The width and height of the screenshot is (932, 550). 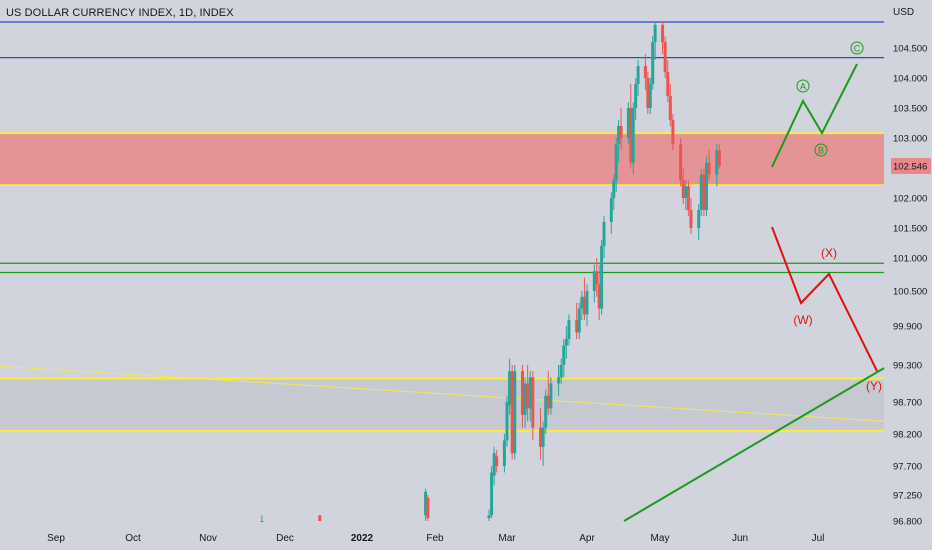 What do you see at coordinates (814, 115) in the screenshot?
I see `bullish-wave-projection` at bounding box center [814, 115].